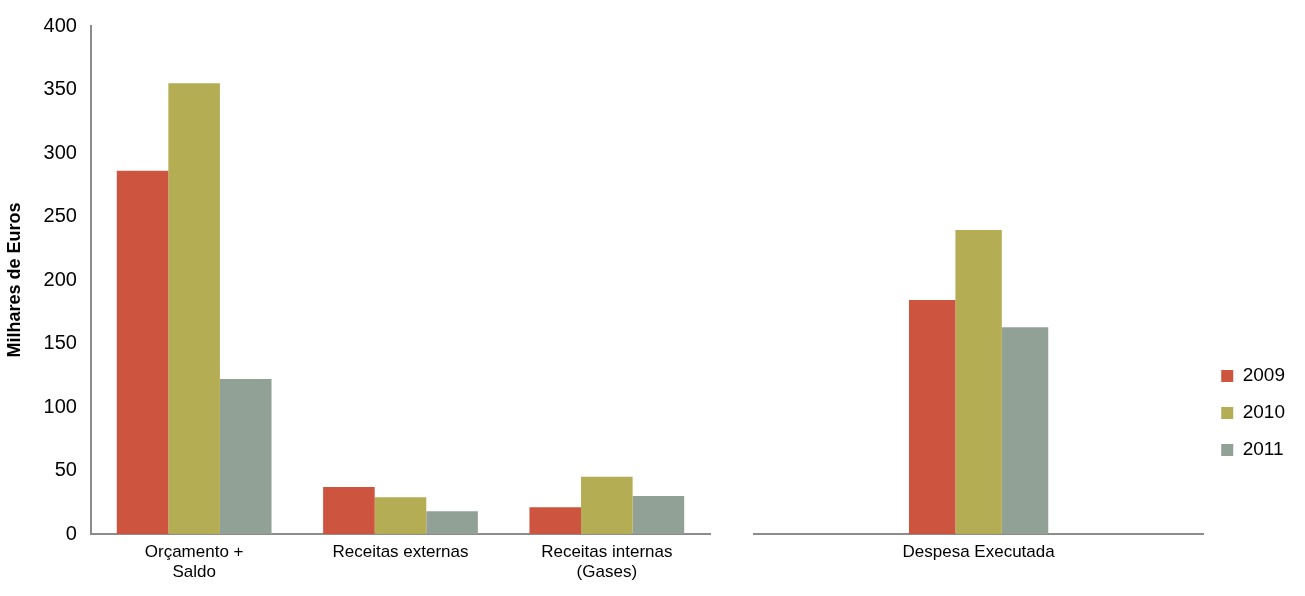  What do you see at coordinates (60, 24) in the screenshot?
I see `y-tick-label: 400` at bounding box center [60, 24].